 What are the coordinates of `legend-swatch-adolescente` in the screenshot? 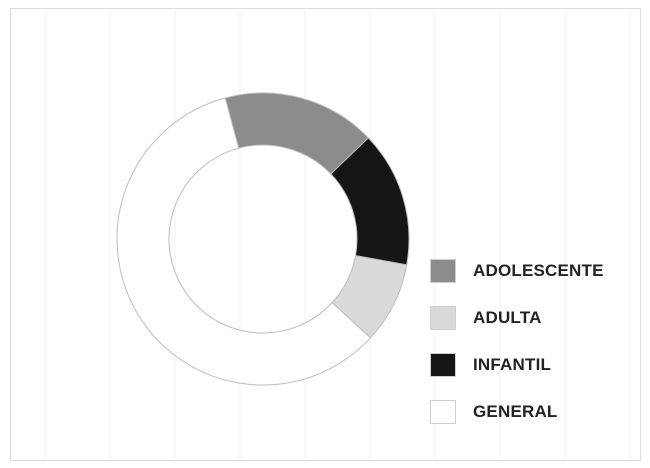 It's located at (443, 270).